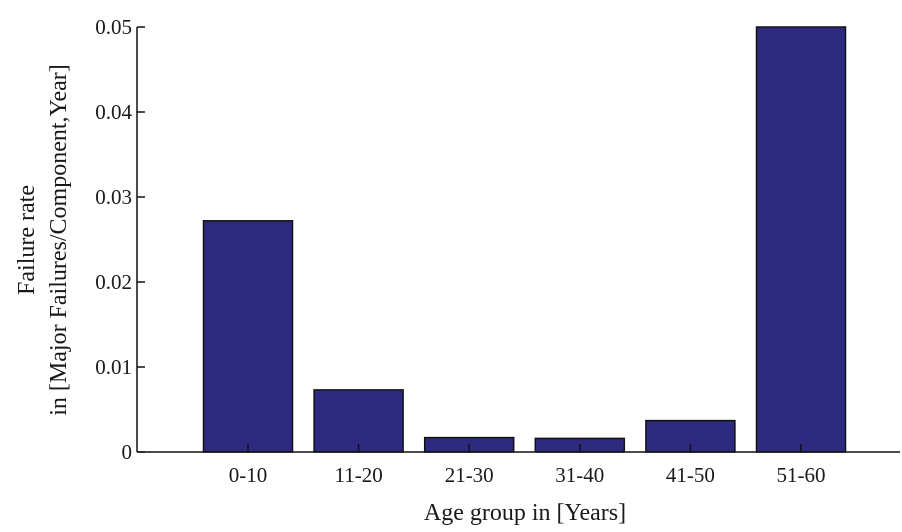 Image resolution: width=902 pixels, height=532 pixels. I want to click on x-tick-label: 0-10, so click(248, 475).